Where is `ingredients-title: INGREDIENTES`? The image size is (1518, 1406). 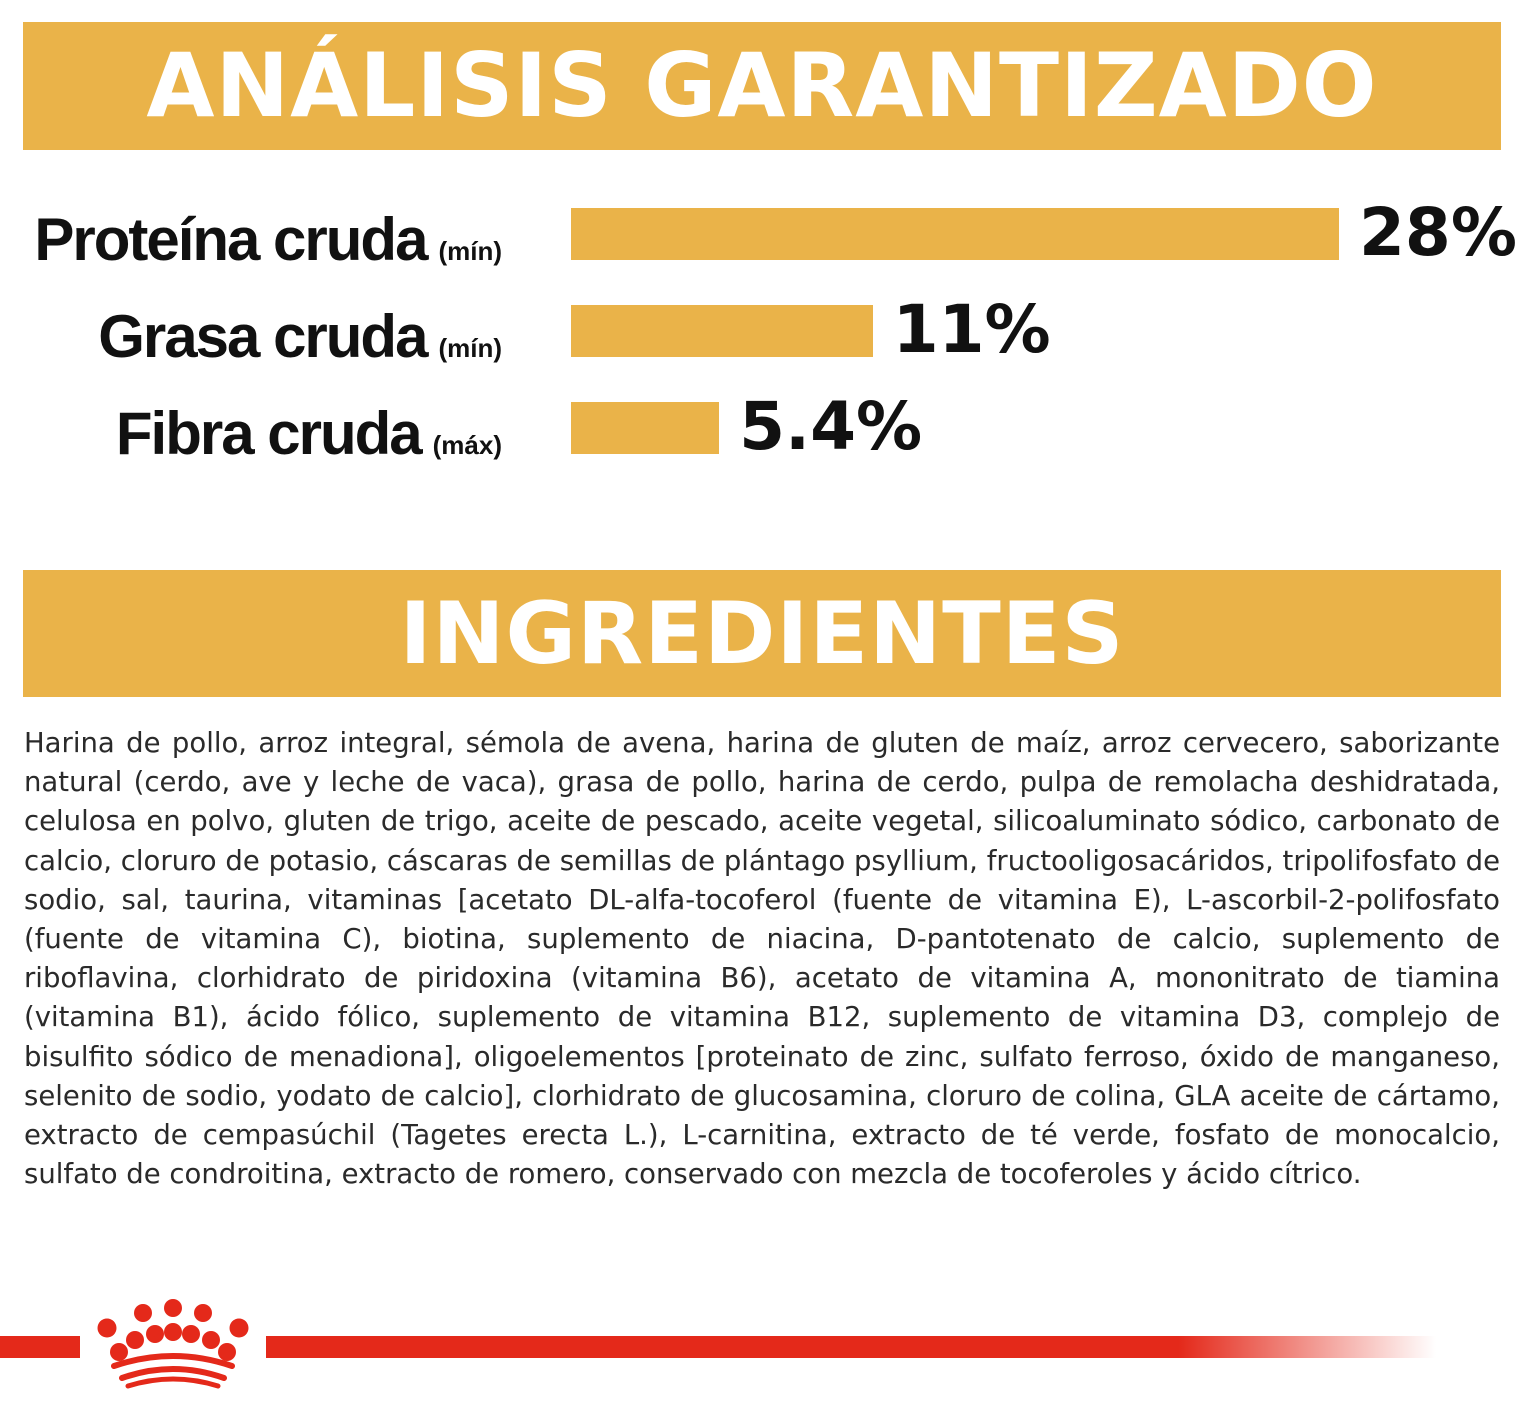
ingredients-title: INGREDIENTES is located at coordinates (762, 633).